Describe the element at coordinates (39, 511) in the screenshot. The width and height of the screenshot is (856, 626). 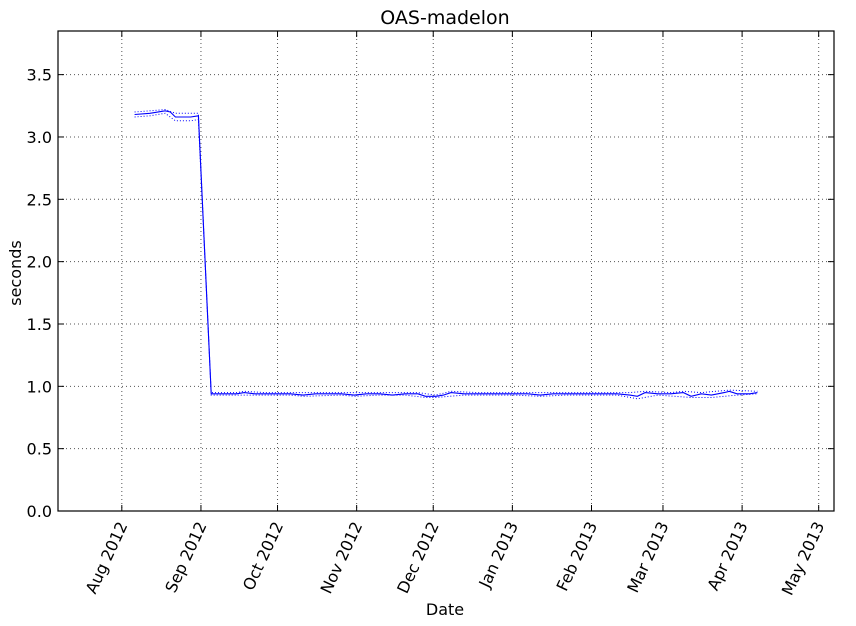
I see `y-tick-label: 0.0` at that location.